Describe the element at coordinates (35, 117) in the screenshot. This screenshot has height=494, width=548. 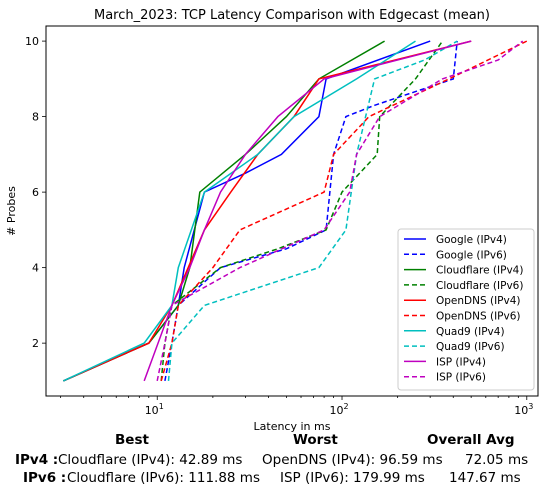
I see `y-tick-label: 8` at that location.